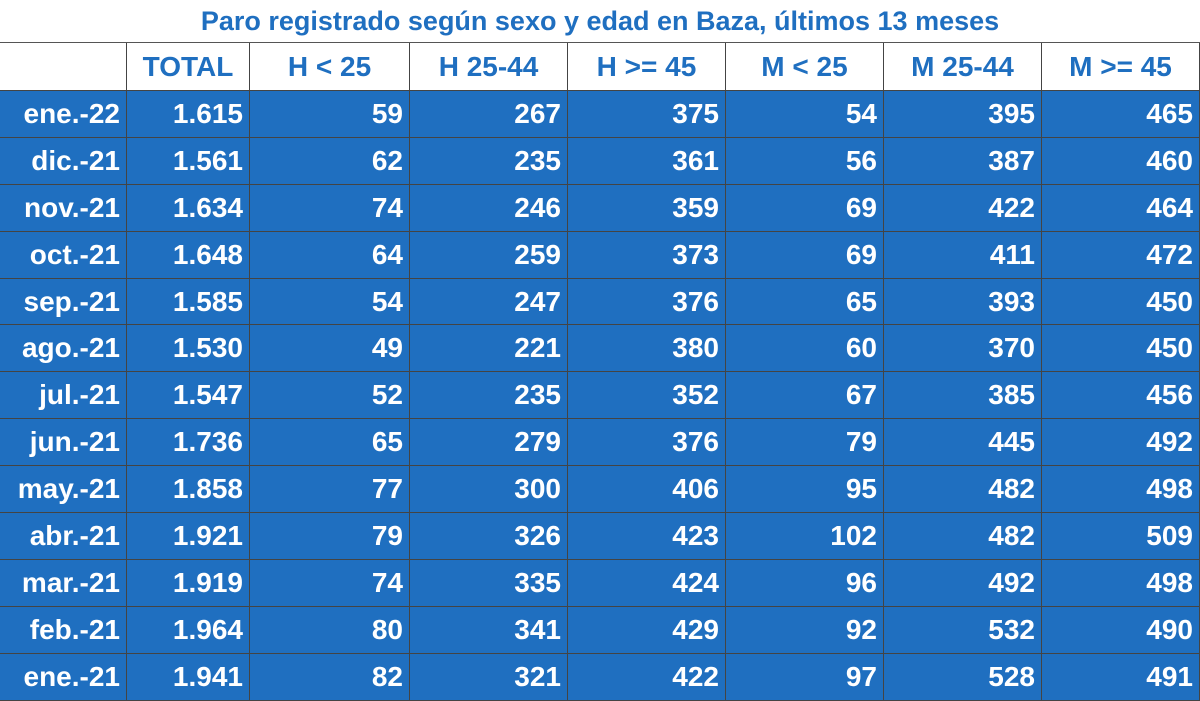 The image size is (1200, 701). What do you see at coordinates (63, 396) in the screenshot?
I see `row-header: jul.-21` at bounding box center [63, 396].